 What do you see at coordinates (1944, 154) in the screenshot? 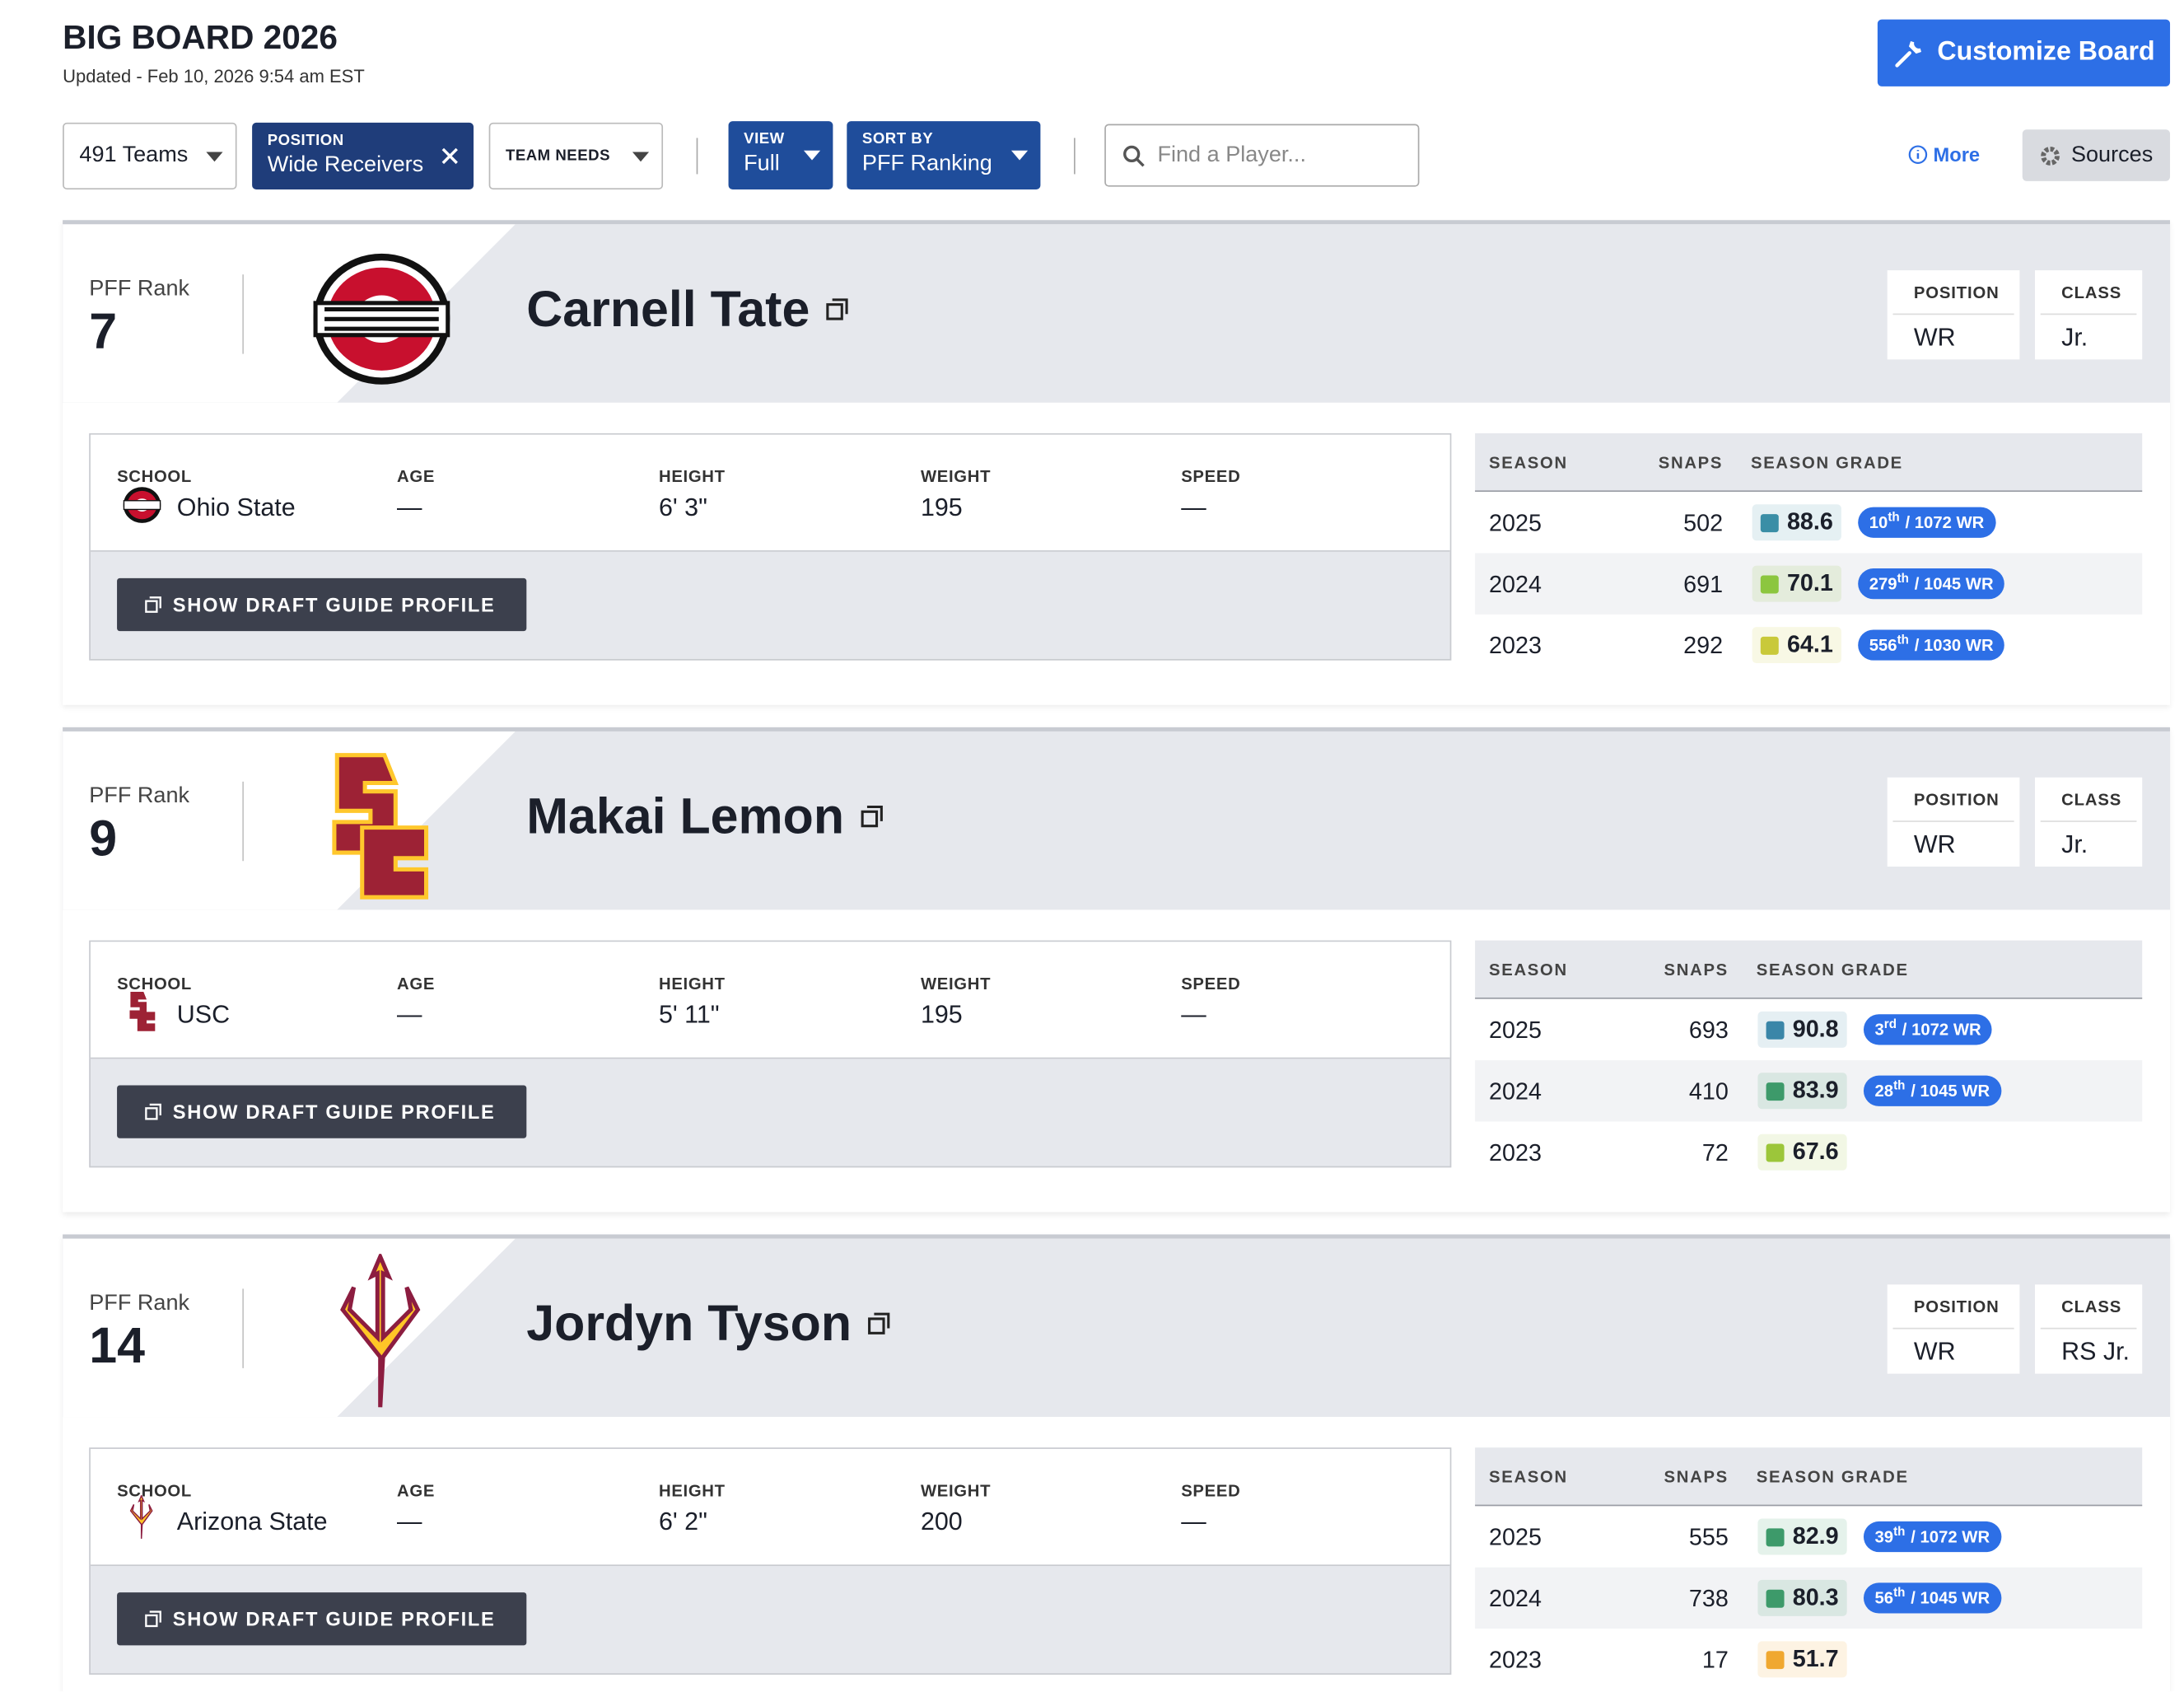
I see `more-link: More` at bounding box center [1944, 154].